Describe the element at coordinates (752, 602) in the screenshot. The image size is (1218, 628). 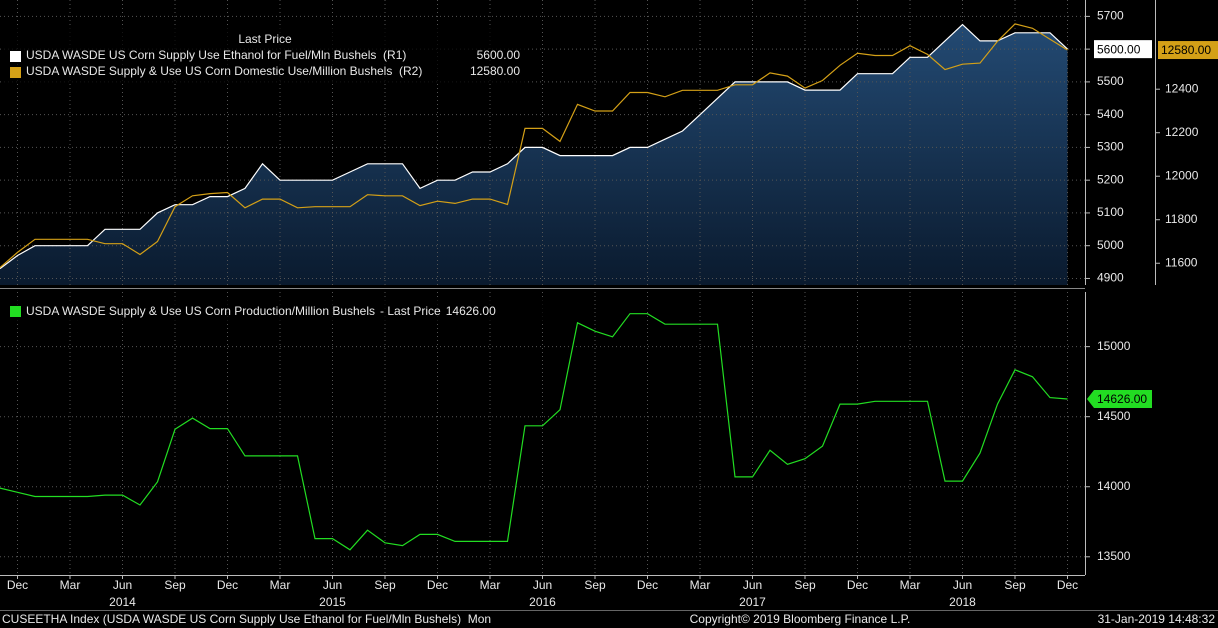
I see `x-year-label: 2017` at that location.